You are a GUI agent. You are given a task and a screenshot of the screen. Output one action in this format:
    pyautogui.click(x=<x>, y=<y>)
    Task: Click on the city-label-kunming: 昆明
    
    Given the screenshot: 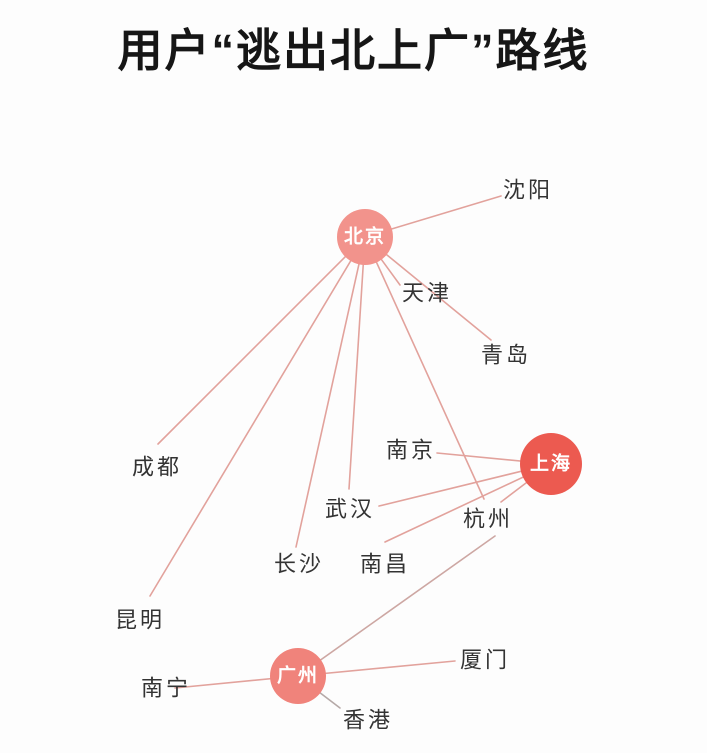 What is the action you would take?
    pyautogui.click(x=140, y=620)
    